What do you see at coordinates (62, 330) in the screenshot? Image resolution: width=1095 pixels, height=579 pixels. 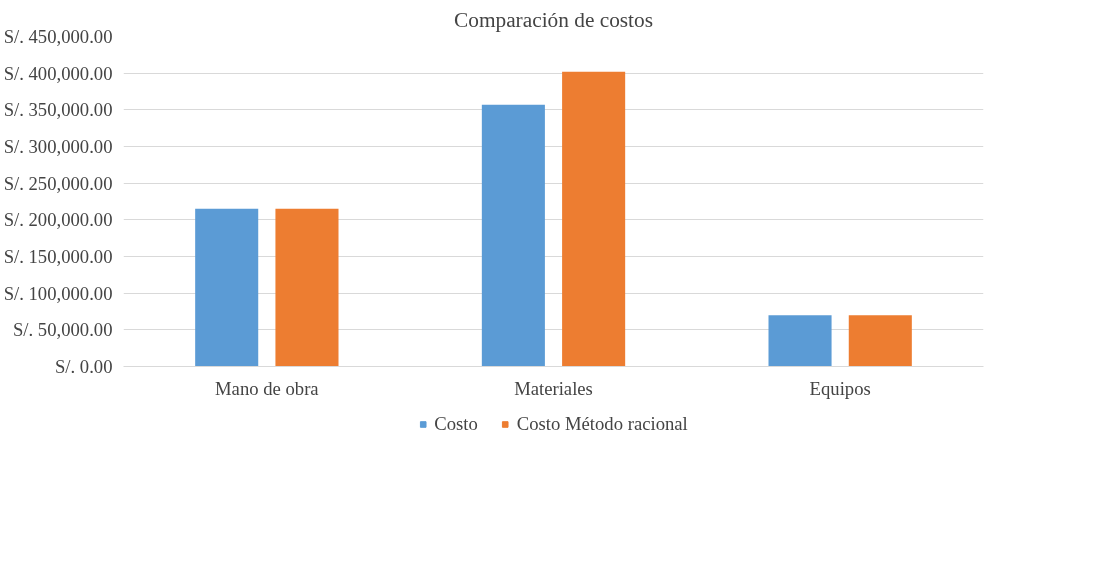 I see `y-tick-label: S/. 50,000.00` at bounding box center [62, 330].